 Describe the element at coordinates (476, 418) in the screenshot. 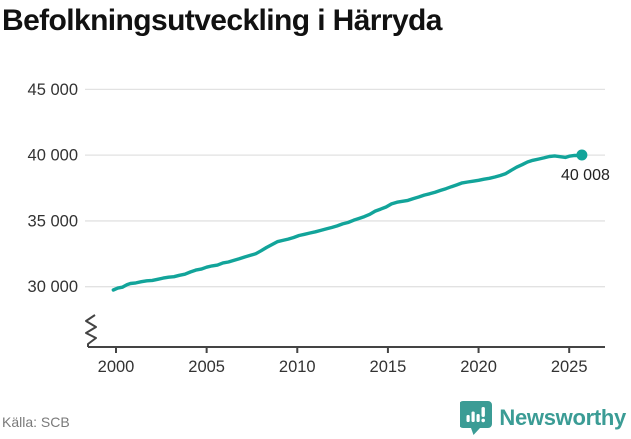

I see `newsworthy-bubble-chart-icon` at that location.